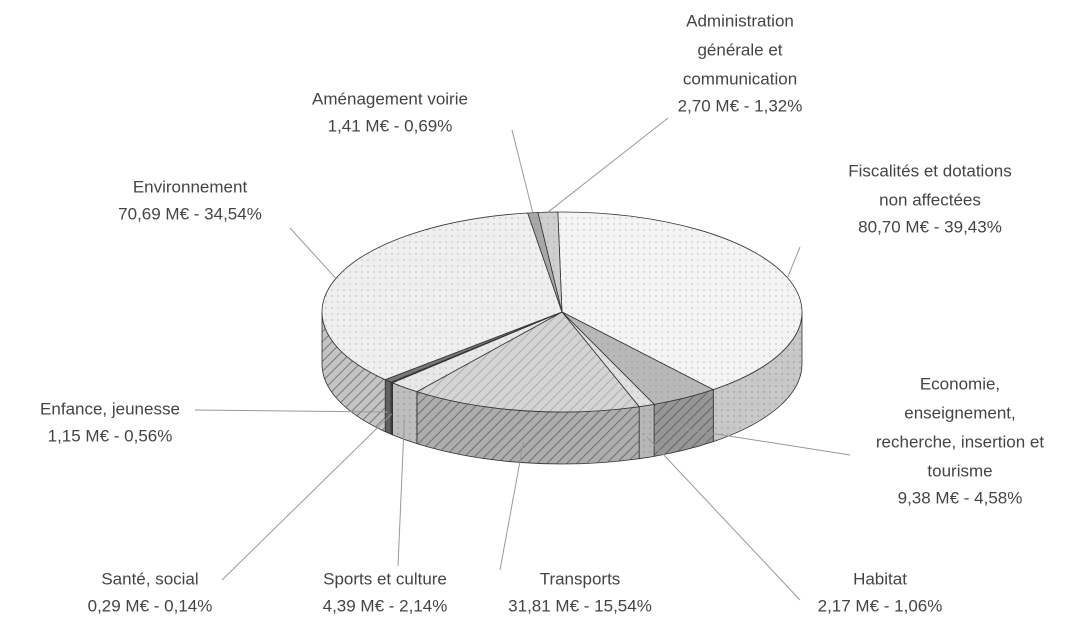 The height and width of the screenshot is (621, 1089). What do you see at coordinates (930, 199) in the screenshot?
I see `category-label: non affectées` at bounding box center [930, 199].